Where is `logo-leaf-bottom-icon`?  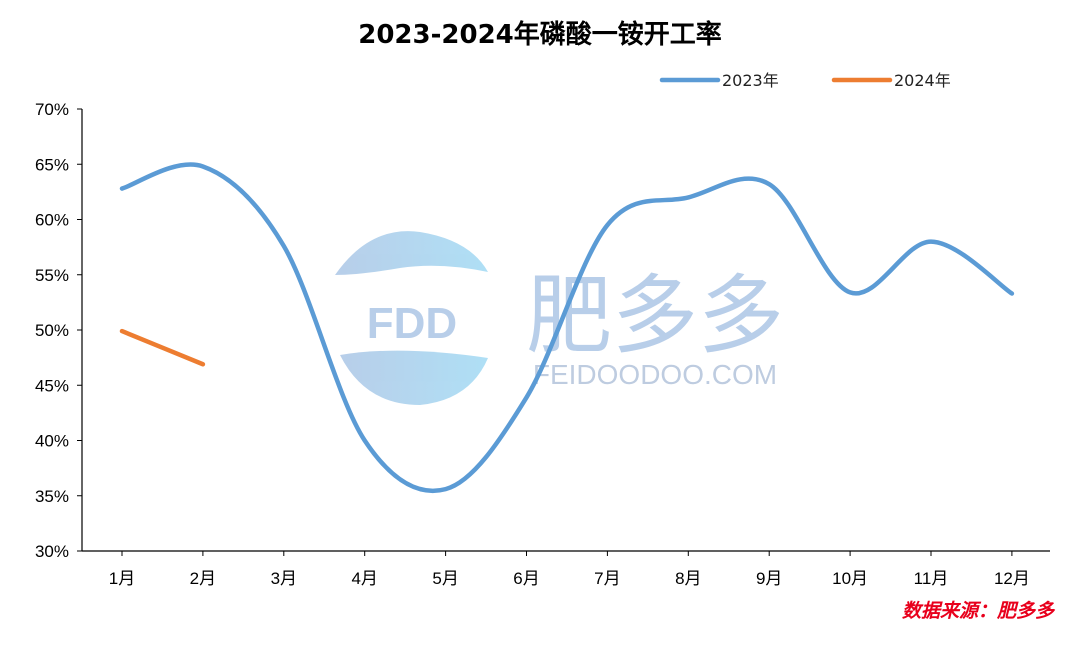
logo-leaf-bottom-icon is located at coordinates (414, 377).